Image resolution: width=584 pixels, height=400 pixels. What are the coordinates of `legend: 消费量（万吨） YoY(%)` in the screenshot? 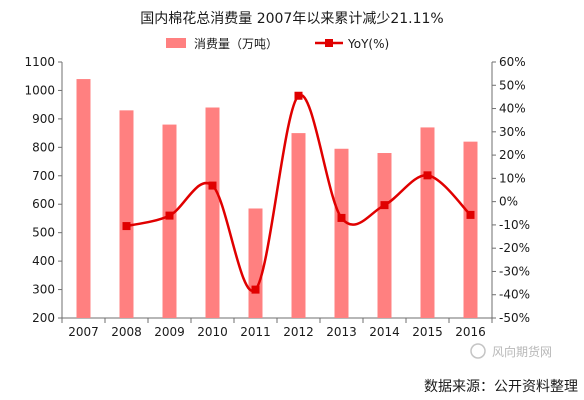 It's located at (277, 44).